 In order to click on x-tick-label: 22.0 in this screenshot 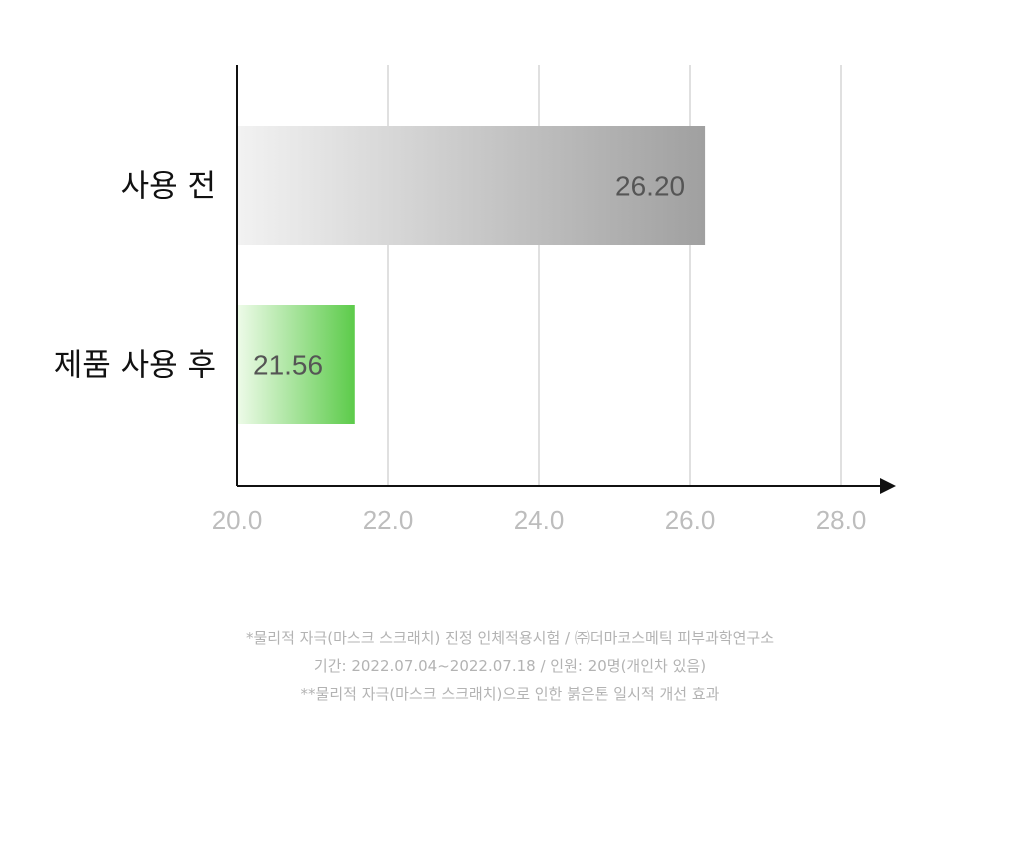, I will do `click(388, 520)`.